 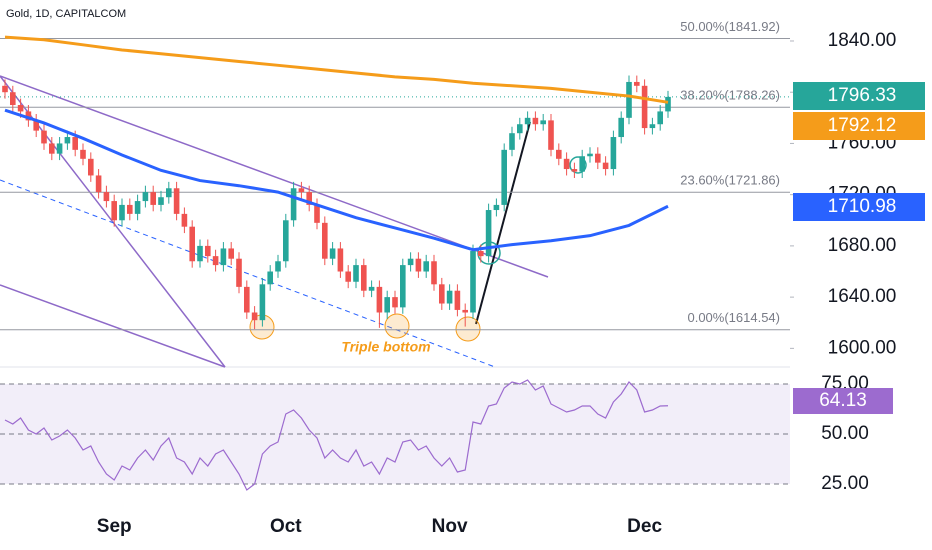 What do you see at coordinates (733, 317) in the screenshot?
I see `fib-label: 0.00%(1614.54)` at bounding box center [733, 317].